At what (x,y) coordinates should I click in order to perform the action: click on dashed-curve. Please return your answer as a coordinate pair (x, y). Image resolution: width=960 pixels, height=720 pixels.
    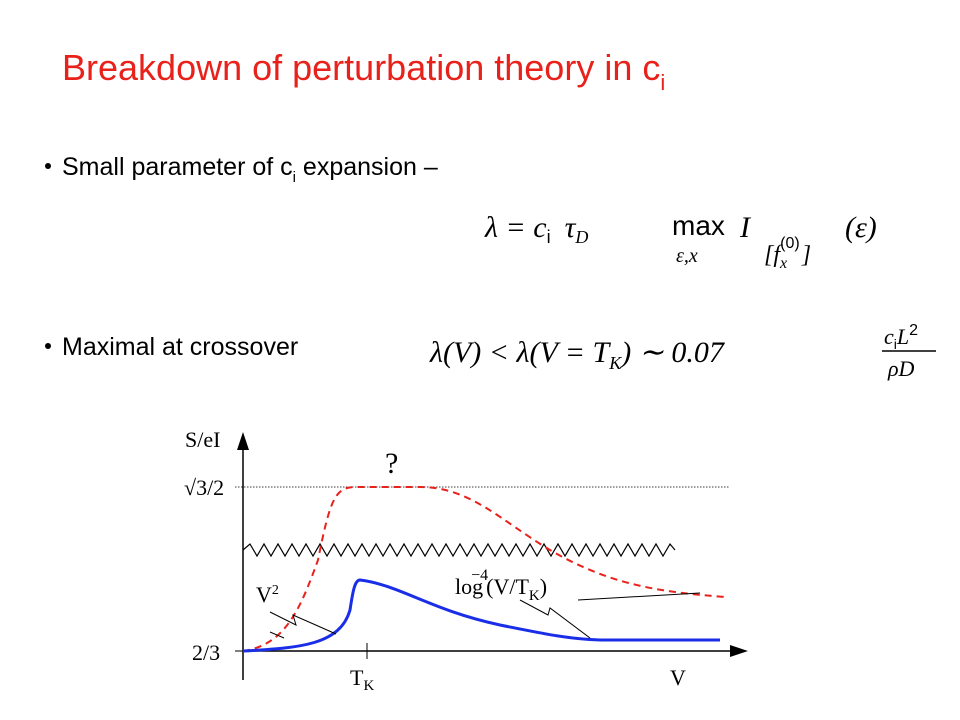
    Looking at the image, I should click on (484, 569).